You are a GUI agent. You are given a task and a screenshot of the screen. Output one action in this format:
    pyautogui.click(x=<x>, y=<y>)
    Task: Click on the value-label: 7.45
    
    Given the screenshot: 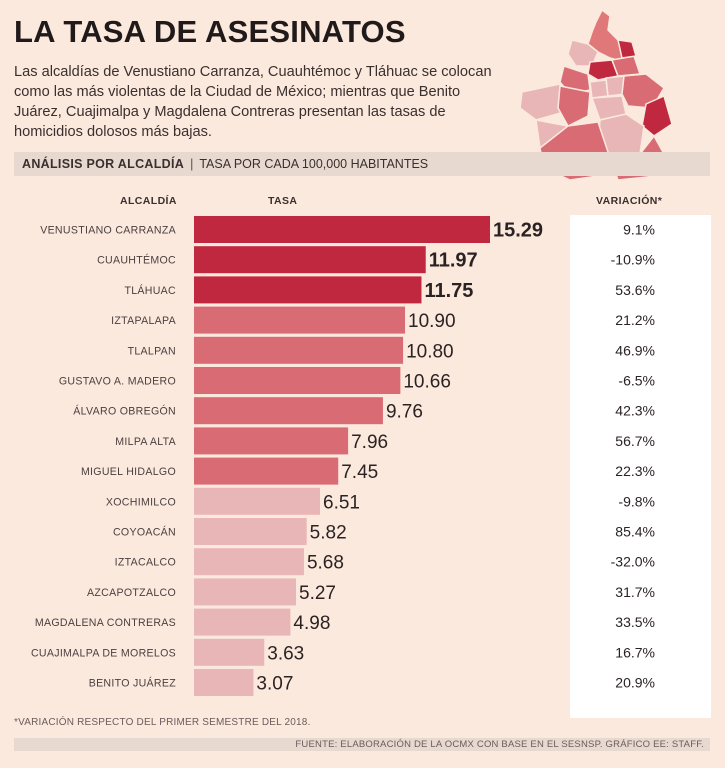 What is the action you would take?
    pyautogui.click(x=359, y=472)
    